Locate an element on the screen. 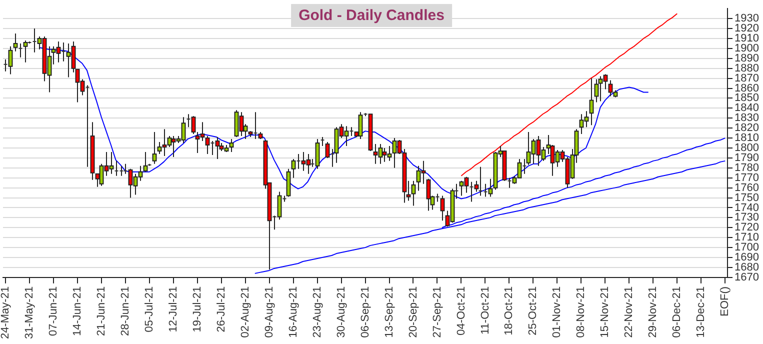  y-tick-label: 1710 is located at coordinates (747, 238).